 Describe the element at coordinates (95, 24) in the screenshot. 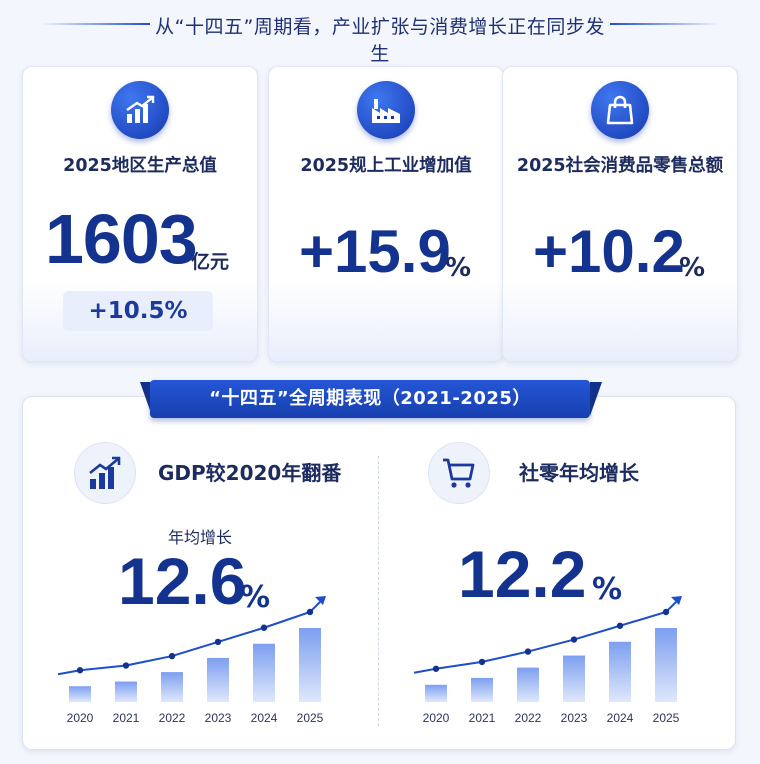

I see `header-line-left` at that location.